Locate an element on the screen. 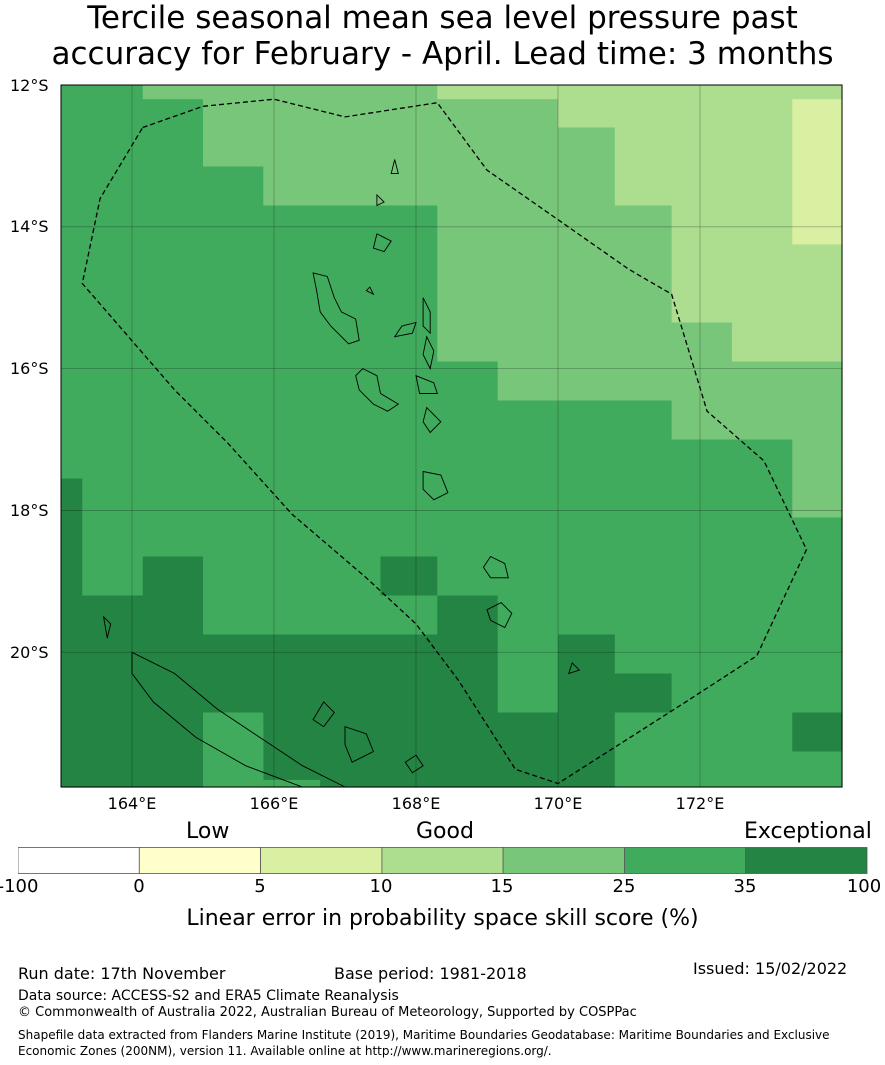 Image resolution: width=885 pixels, height=1065 pixels. lon-label-170e: 170°E is located at coordinates (558, 803).